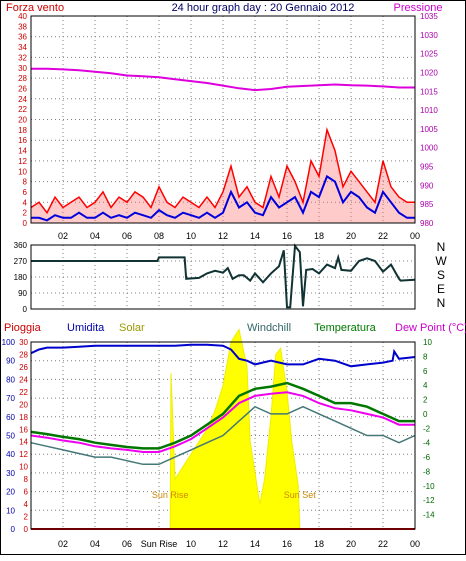 This screenshot has height=561, width=466. I want to click on wind-ytick-0: 0, so click(25, 223).